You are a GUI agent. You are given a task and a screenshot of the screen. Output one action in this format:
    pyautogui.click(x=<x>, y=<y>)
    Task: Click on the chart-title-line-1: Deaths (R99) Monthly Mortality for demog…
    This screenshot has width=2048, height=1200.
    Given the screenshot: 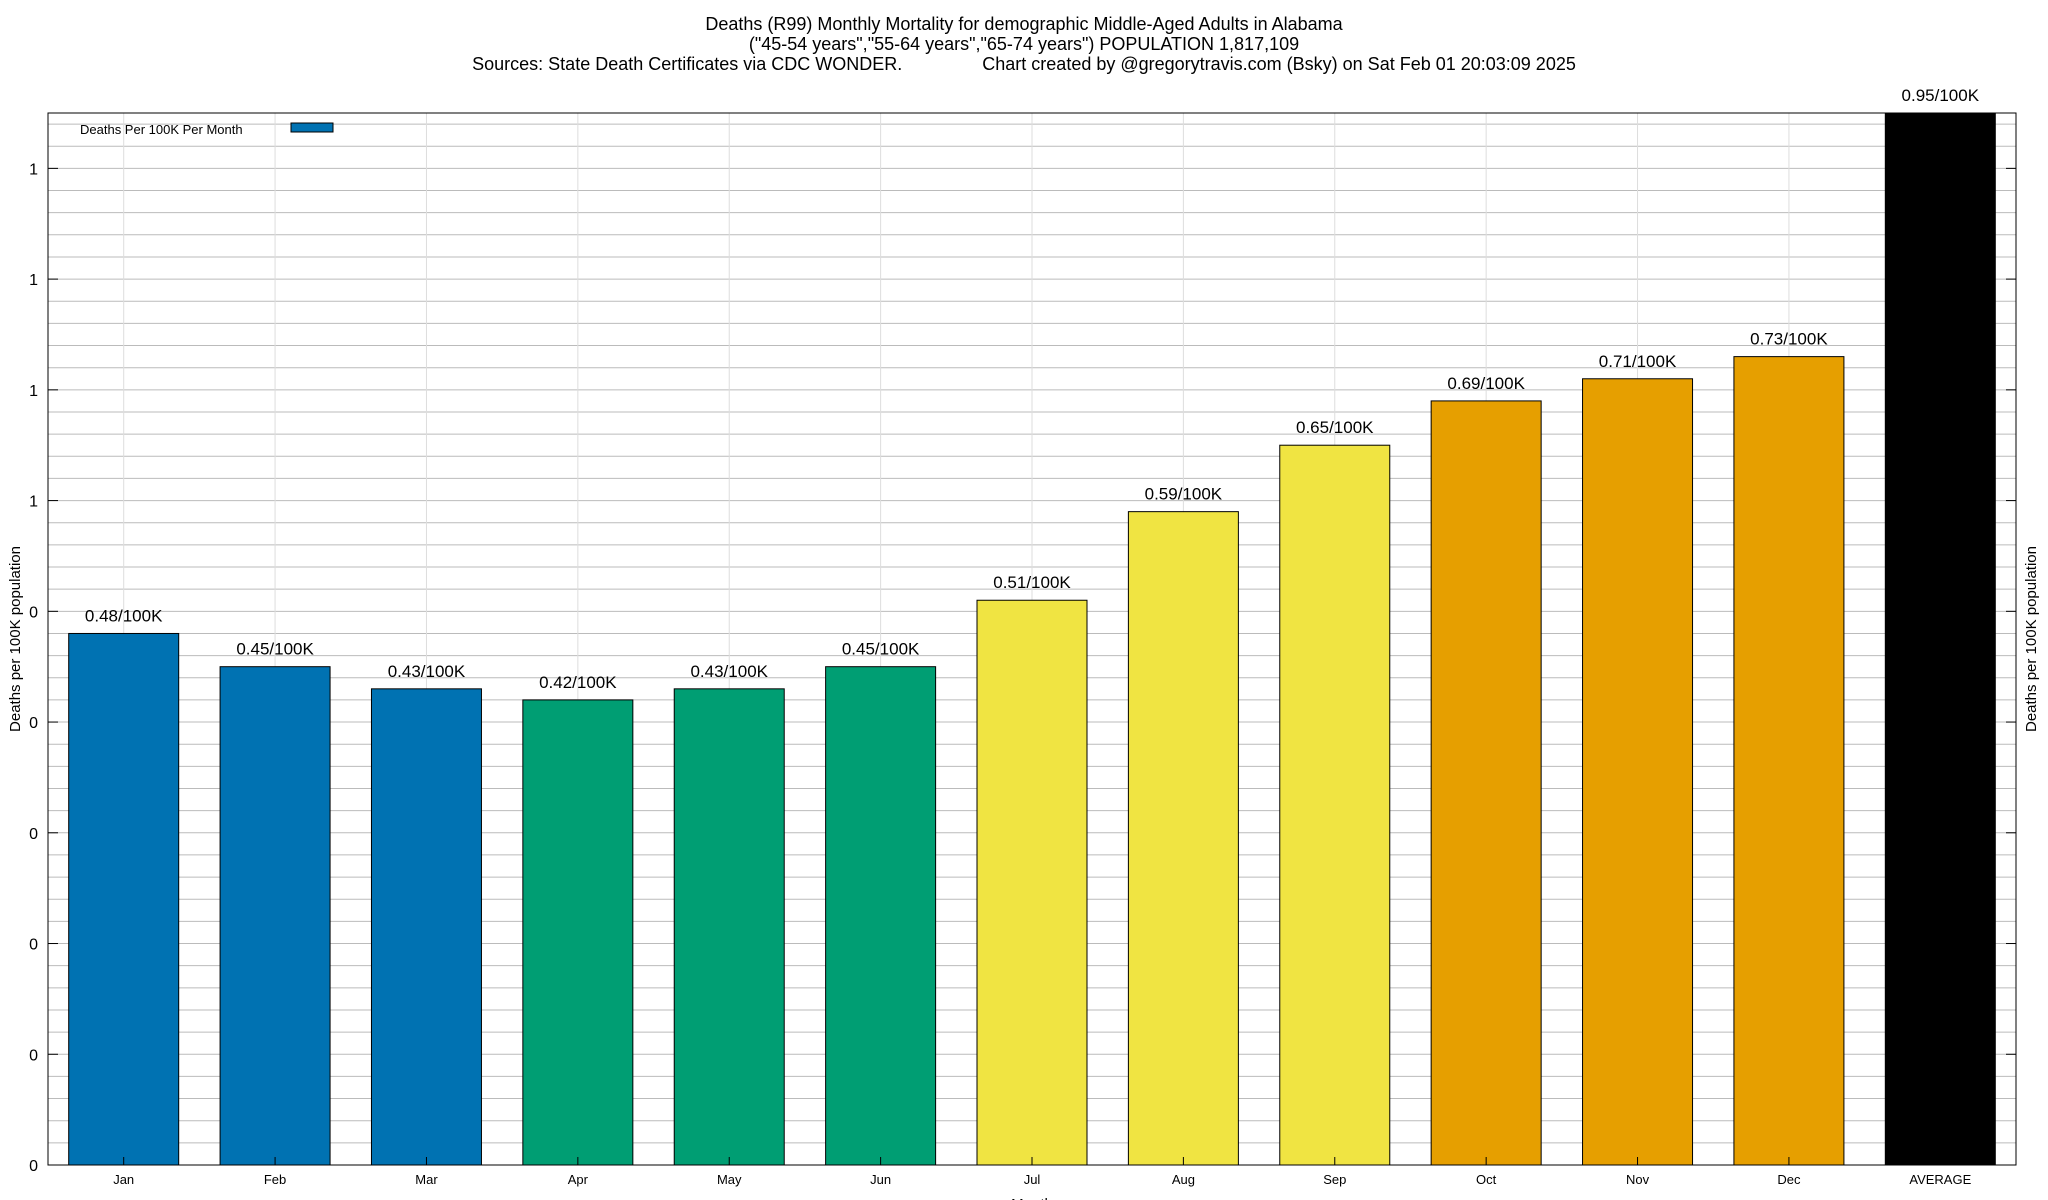 What is the action you would take?
    pyautogui.click(x=1024, y=24)
    